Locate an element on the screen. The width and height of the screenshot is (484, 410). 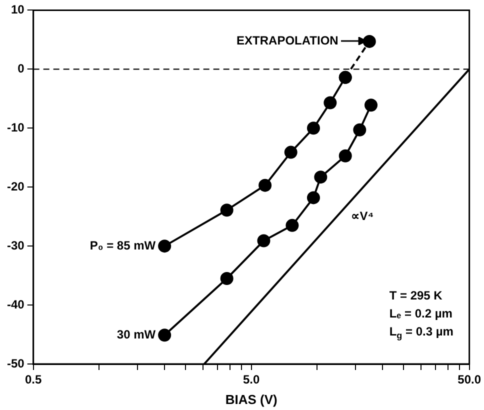
x-axis-title: BIAS (V) is located at coordinates (251, 399).